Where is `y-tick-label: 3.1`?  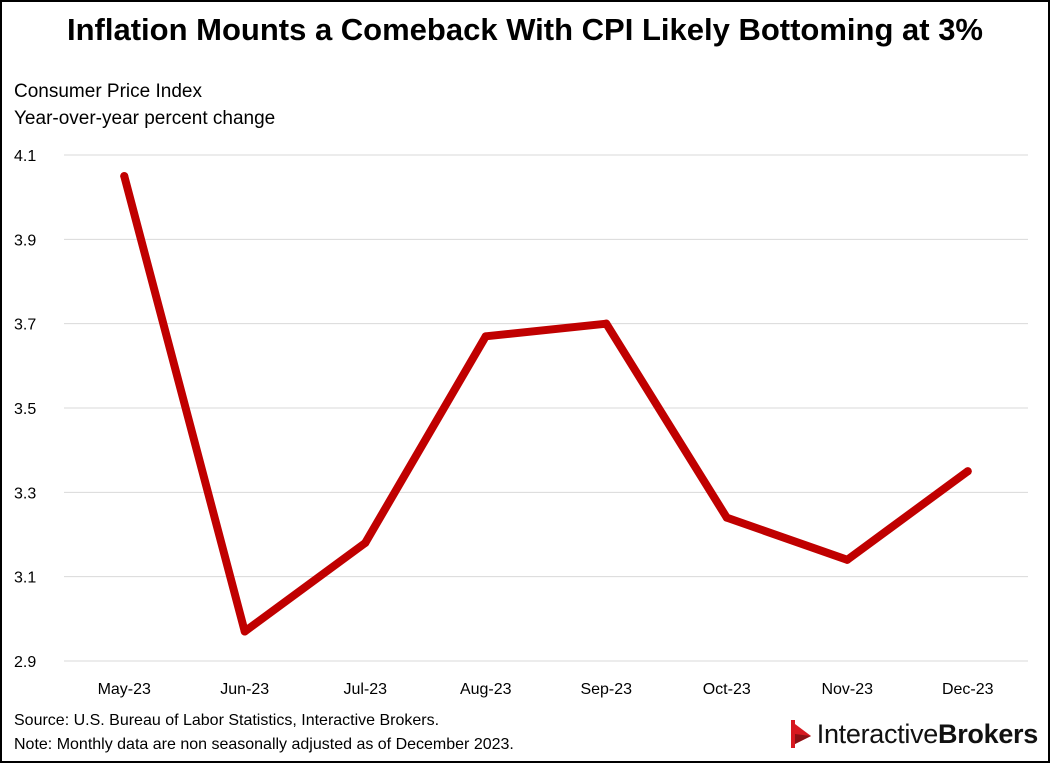
y-tick-label: 3.1 is located at coordinates (25, 578).